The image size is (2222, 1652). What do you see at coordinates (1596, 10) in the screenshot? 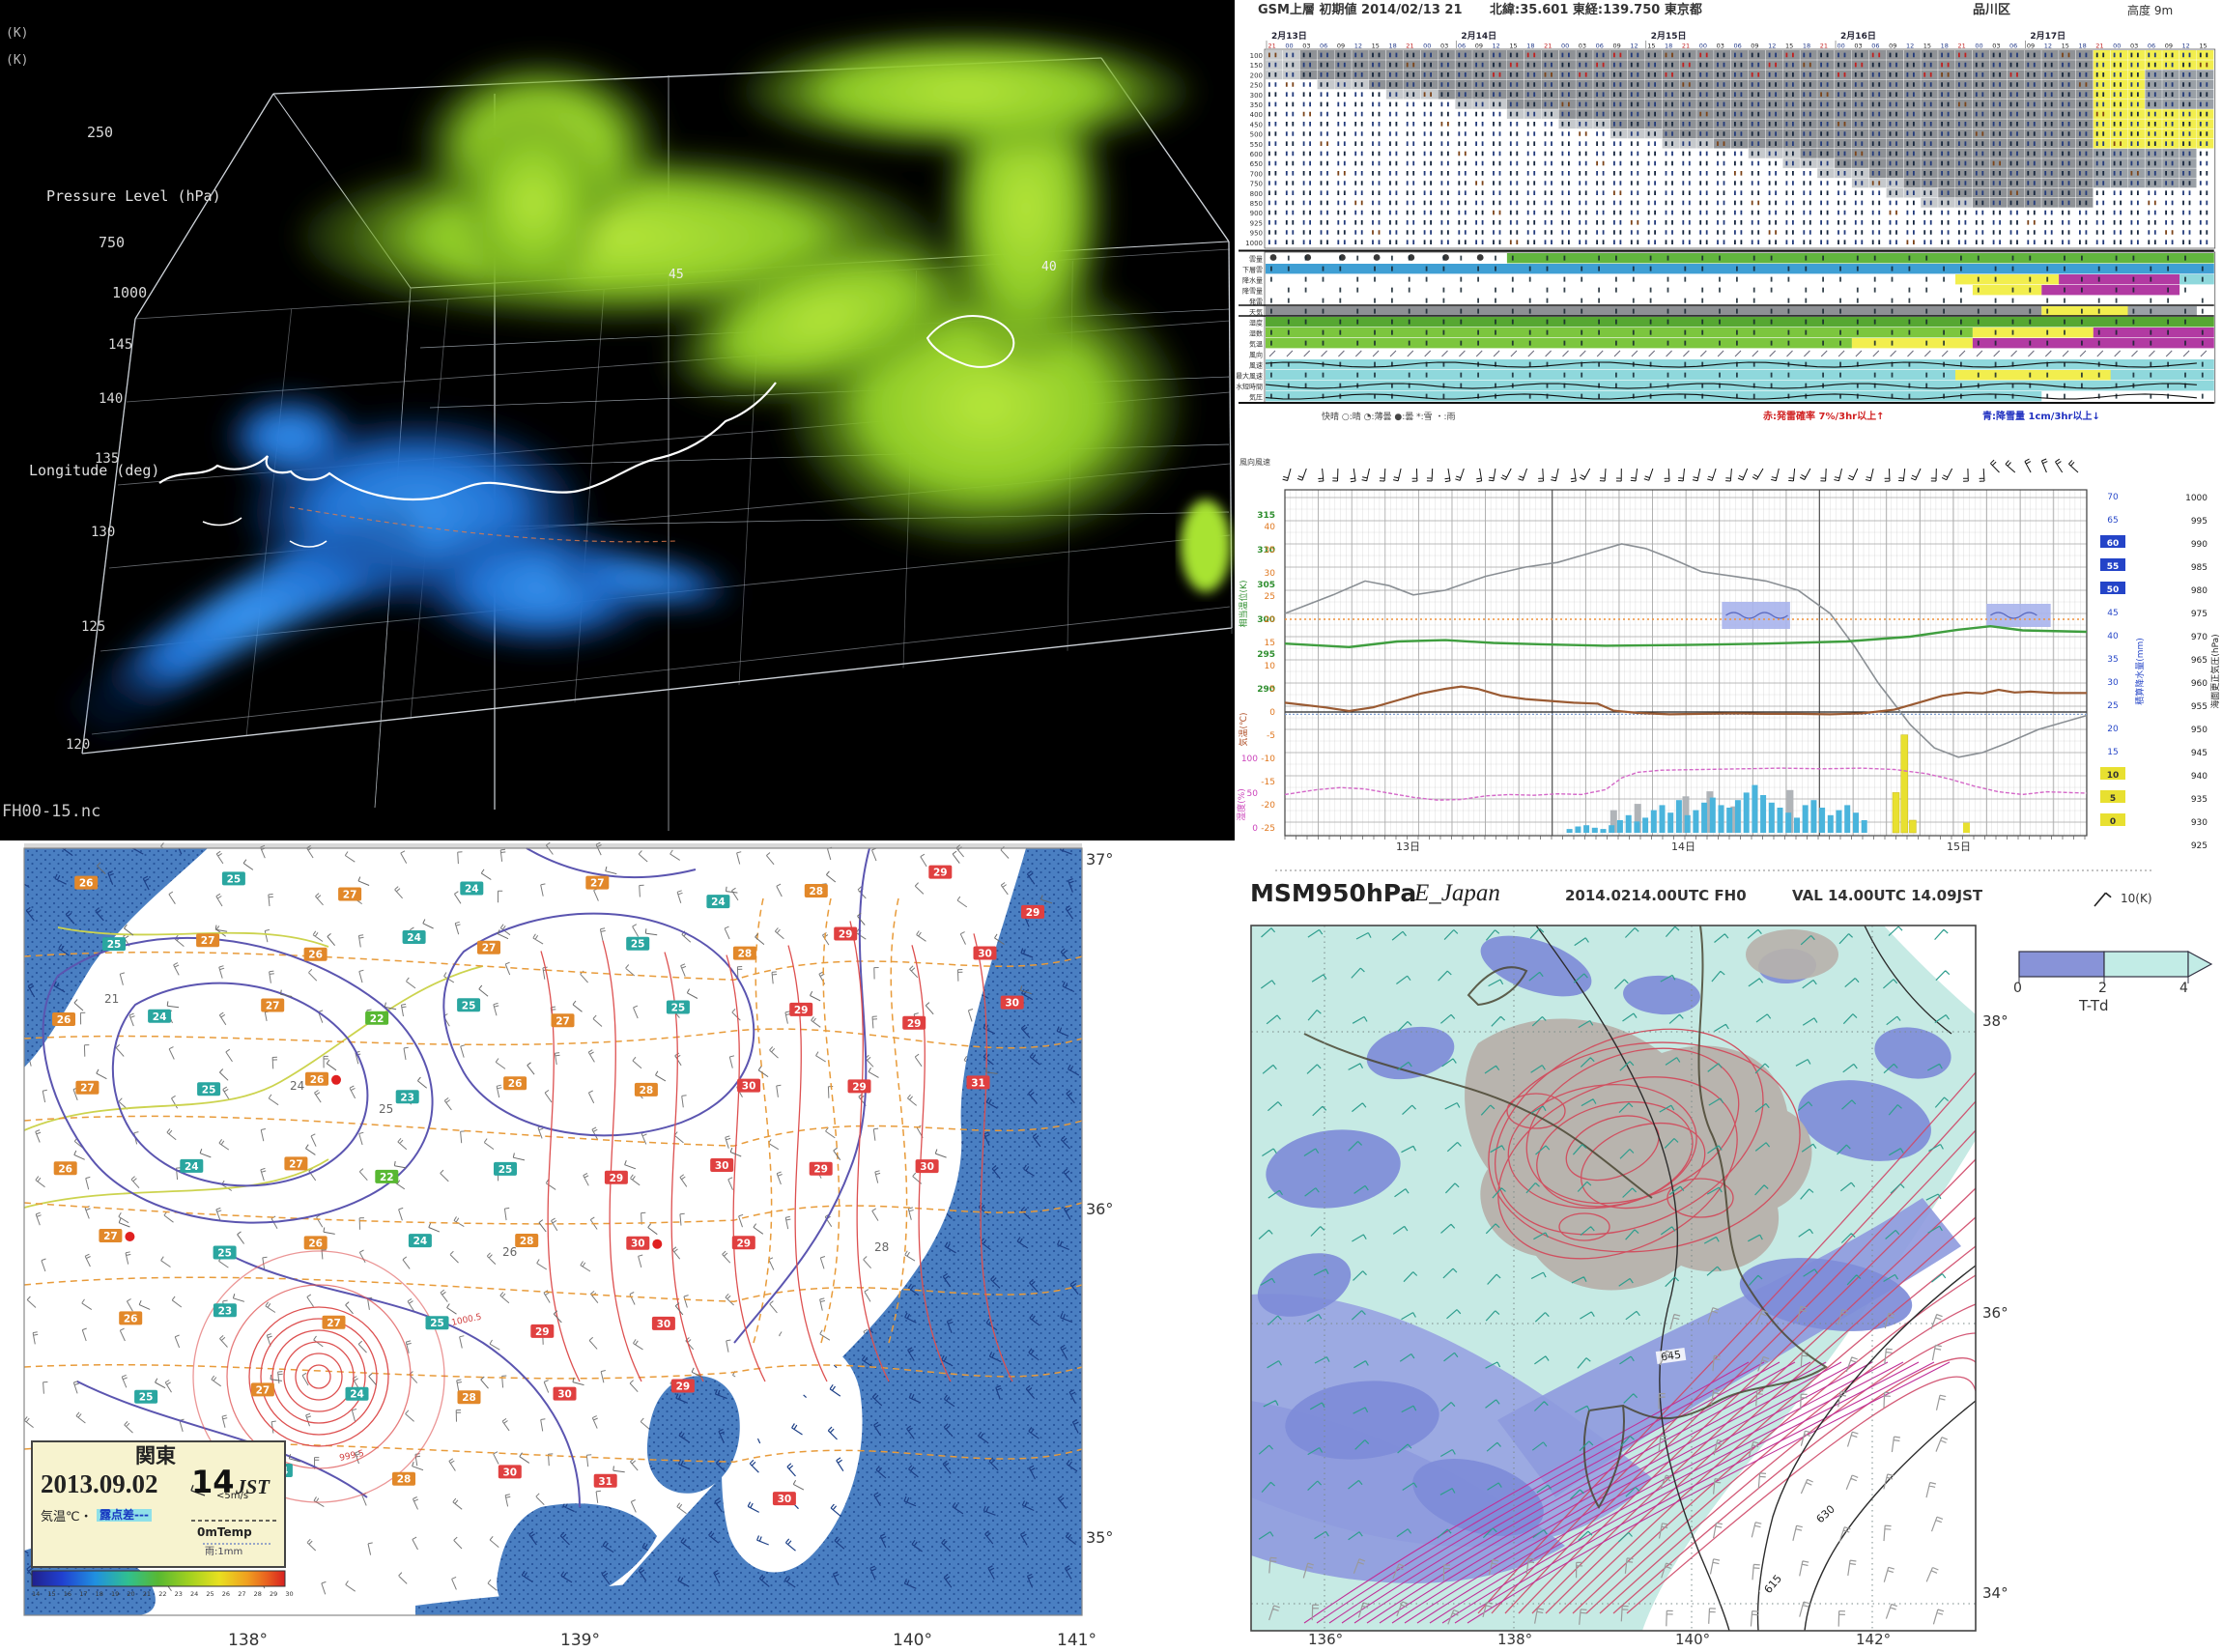
I see `table-coords: 北緯:35.601 東経:139.750 東京都` at bounding box center [1596, 10].